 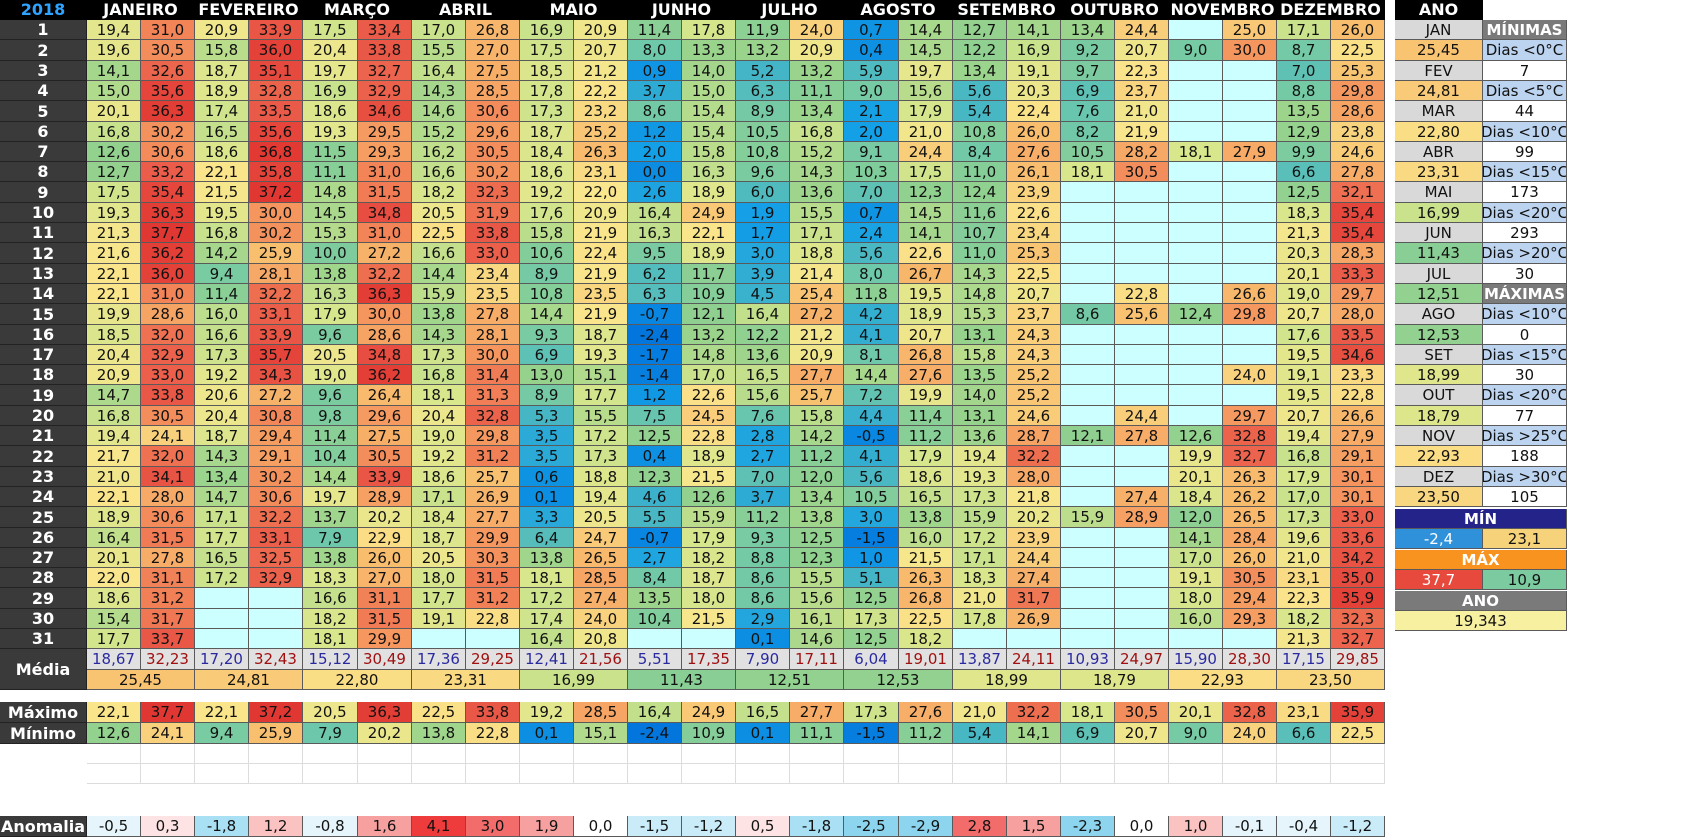 I want to click on ano-month-cell: MAI, so click(x=1439, y=192).